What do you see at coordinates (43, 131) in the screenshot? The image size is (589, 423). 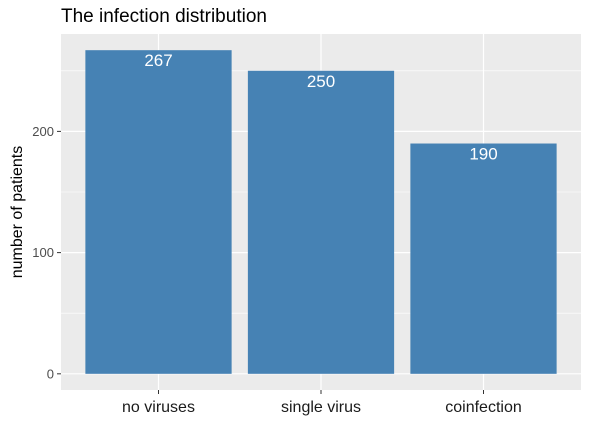 I see `y-tick-label: 200` at bounding box center [43, 131].